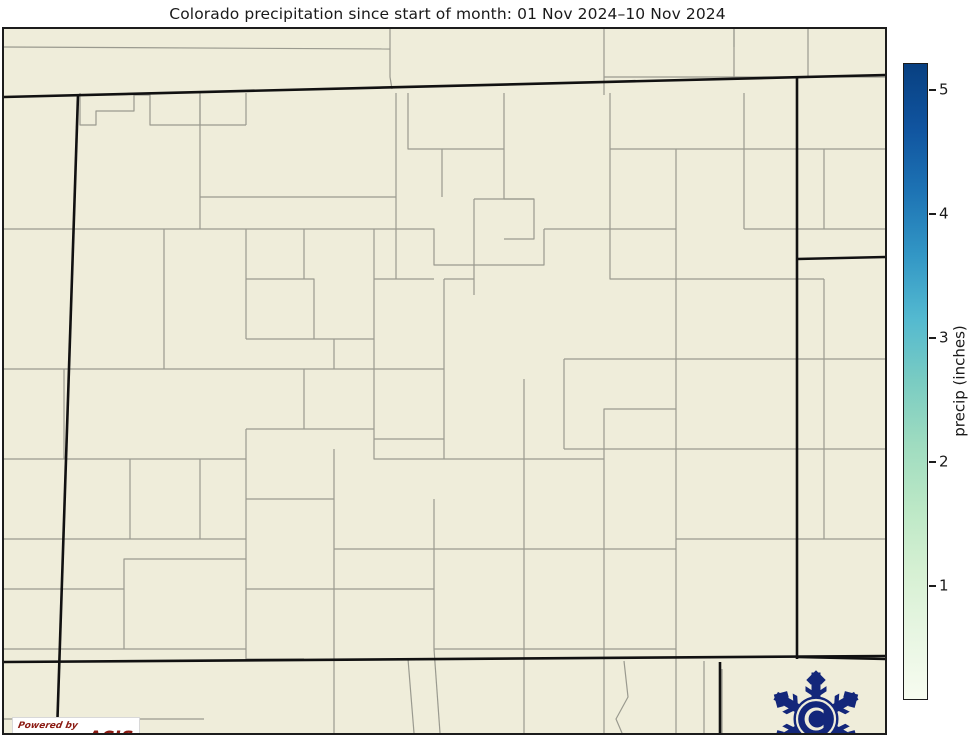  Describe the element at coordinates (915, 381) in the screenshot. I see `colorbar-gradient` at that location.